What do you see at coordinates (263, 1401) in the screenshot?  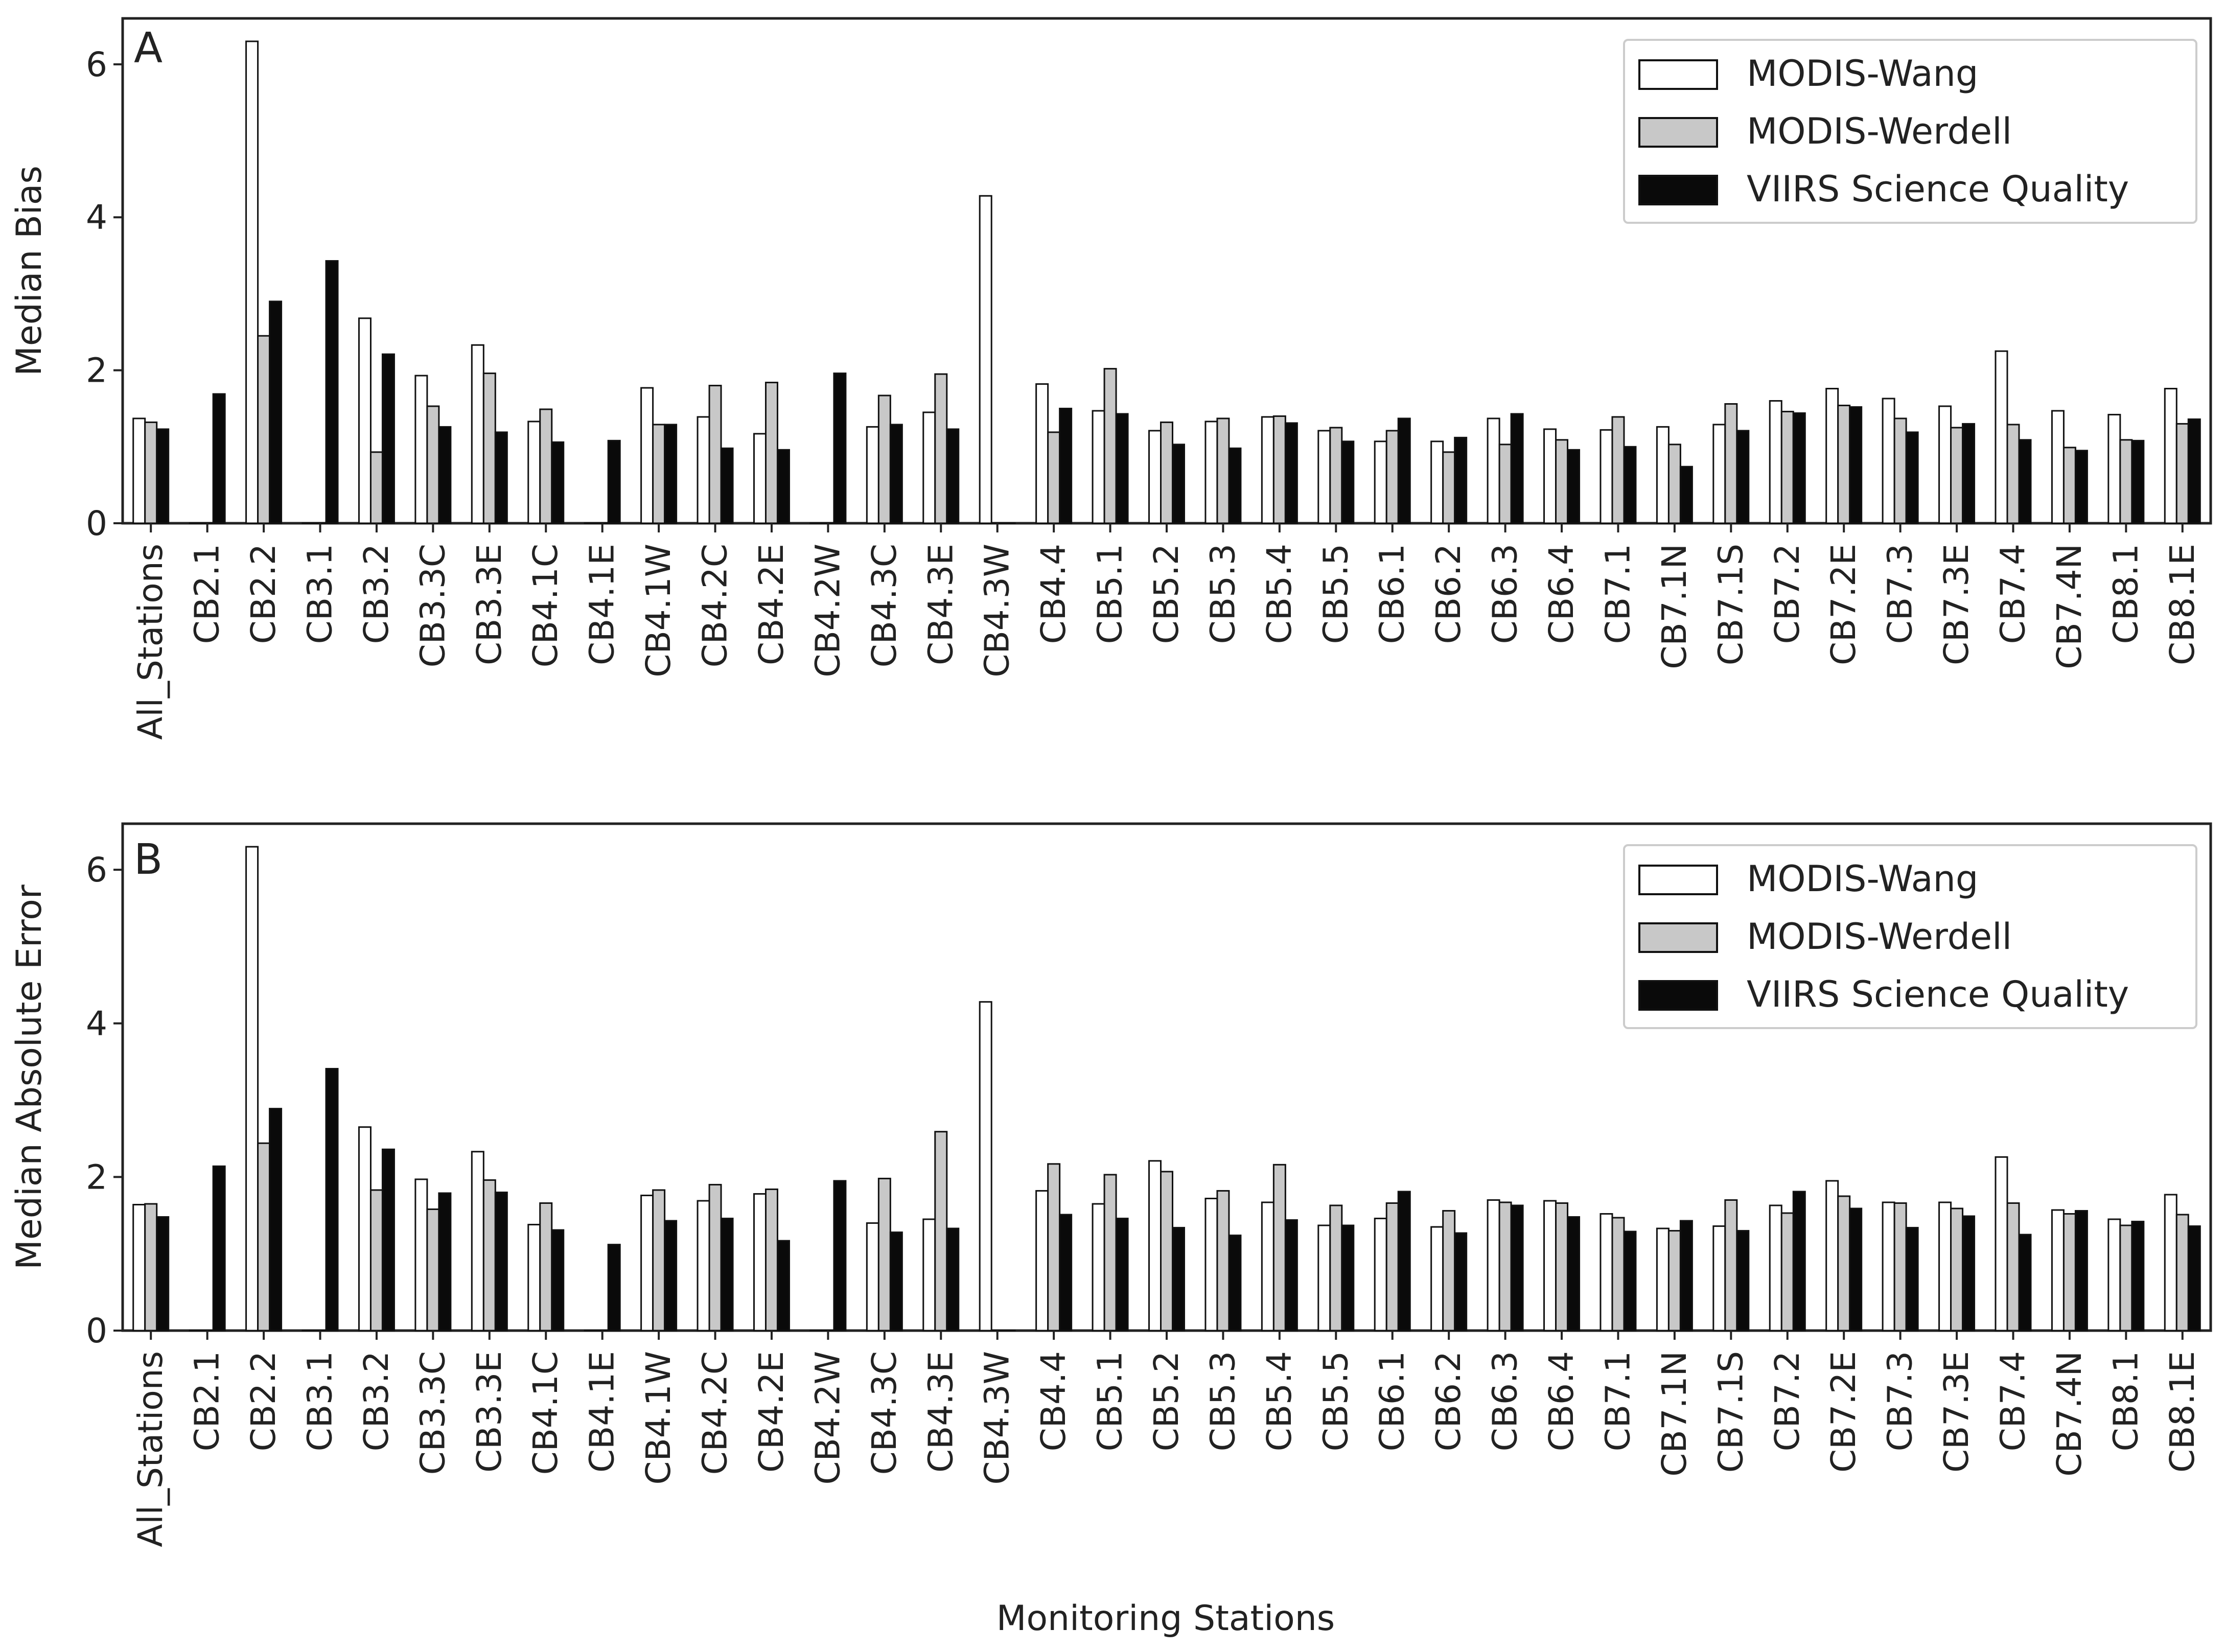 I see `x-tick-label-b: CB2.2` at bounding box center [263, 1401].